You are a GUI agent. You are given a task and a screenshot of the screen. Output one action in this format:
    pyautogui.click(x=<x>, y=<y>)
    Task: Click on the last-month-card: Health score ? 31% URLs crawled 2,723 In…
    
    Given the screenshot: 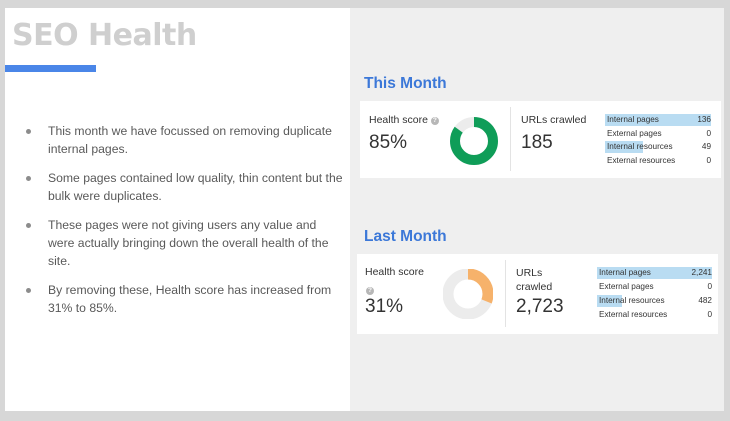 What is the action you would take?
    pyautogui.click(x=537, y=294)
    